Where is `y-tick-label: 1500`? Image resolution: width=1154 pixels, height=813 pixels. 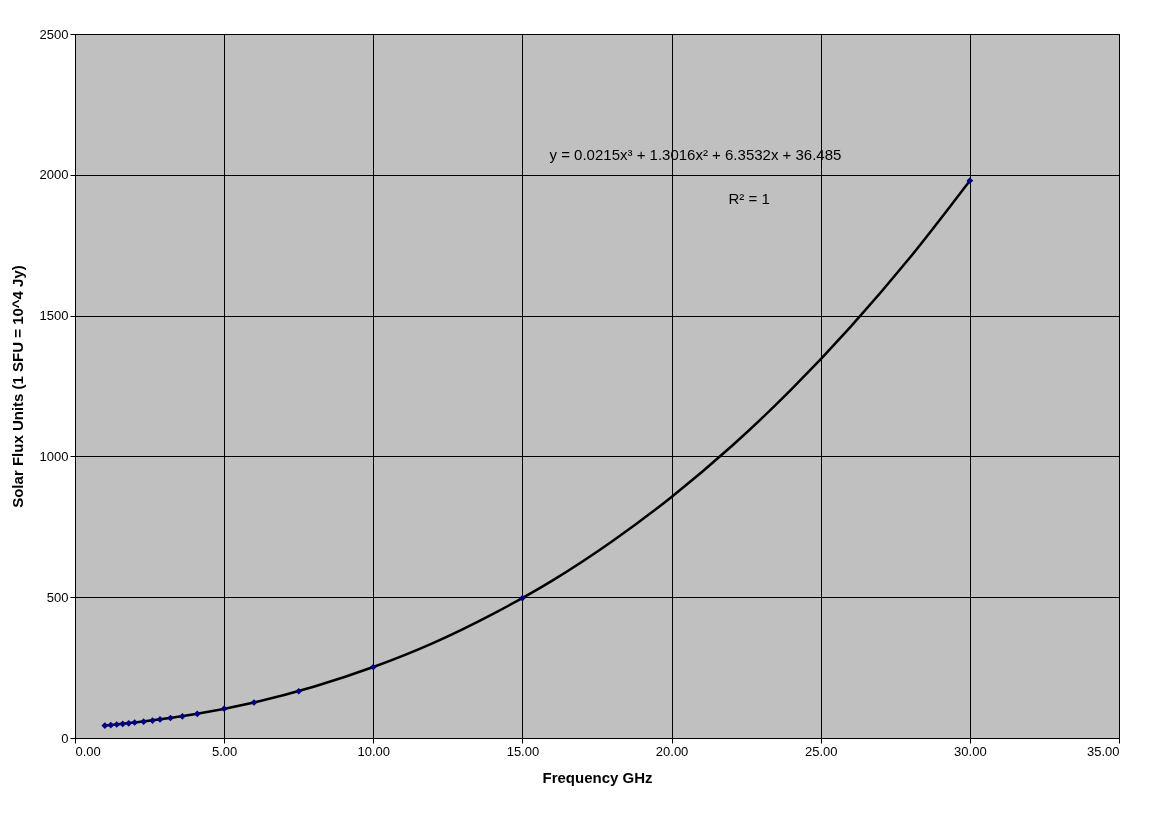
y-tick-label: 1500 is located at coordinates (54, 316).